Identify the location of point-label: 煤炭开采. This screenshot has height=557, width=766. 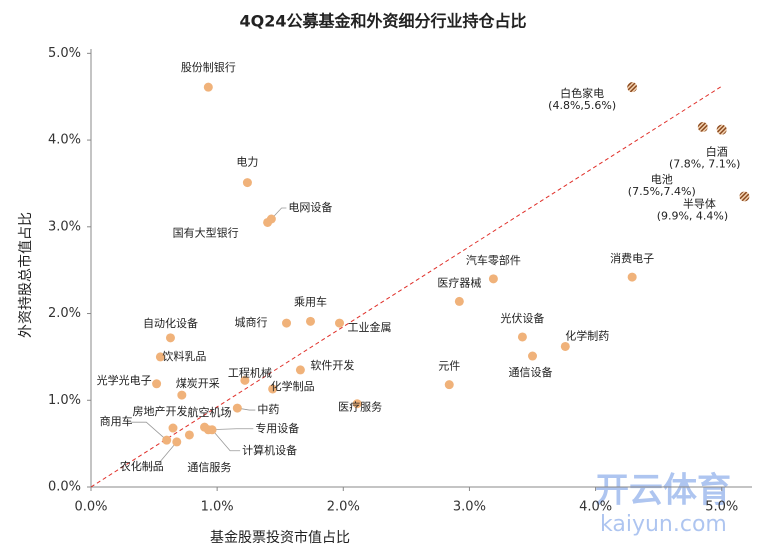
(198, 383).